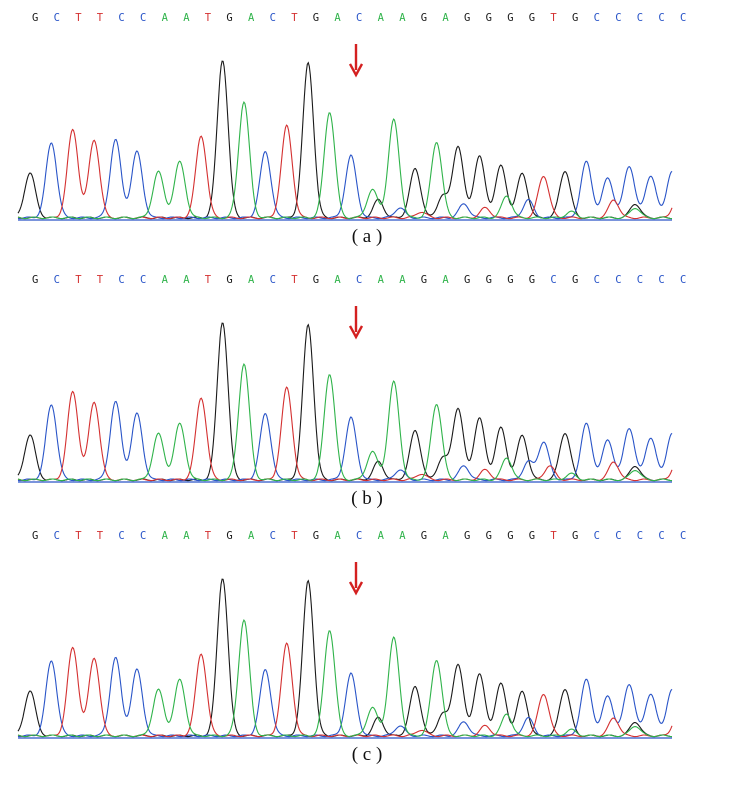  Describe the element at coordinates (367, 754) in the screenshot. I see `panel-caption: ( c )` at that location.